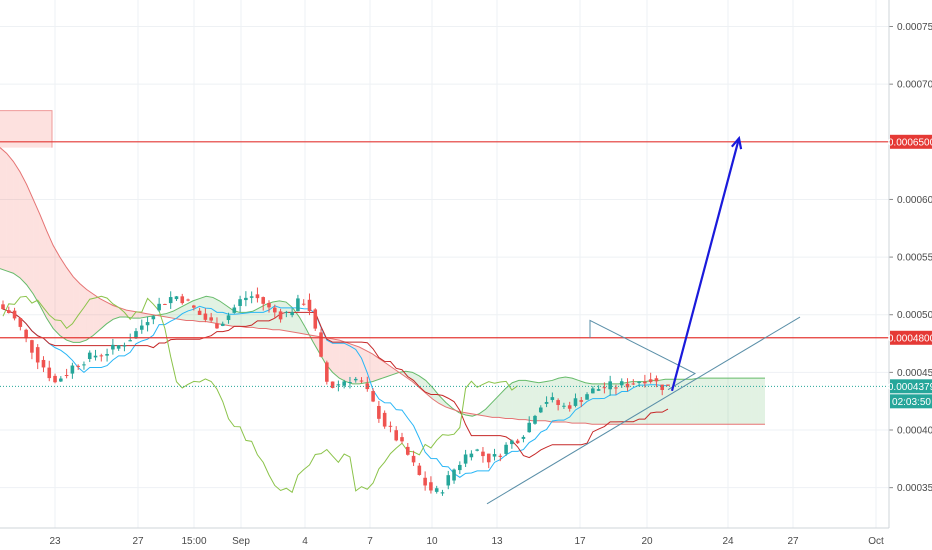 The width and height of the screenshot is (932, 550). I want to click on y-tick-label: 0.0007500, so click(914, 27).